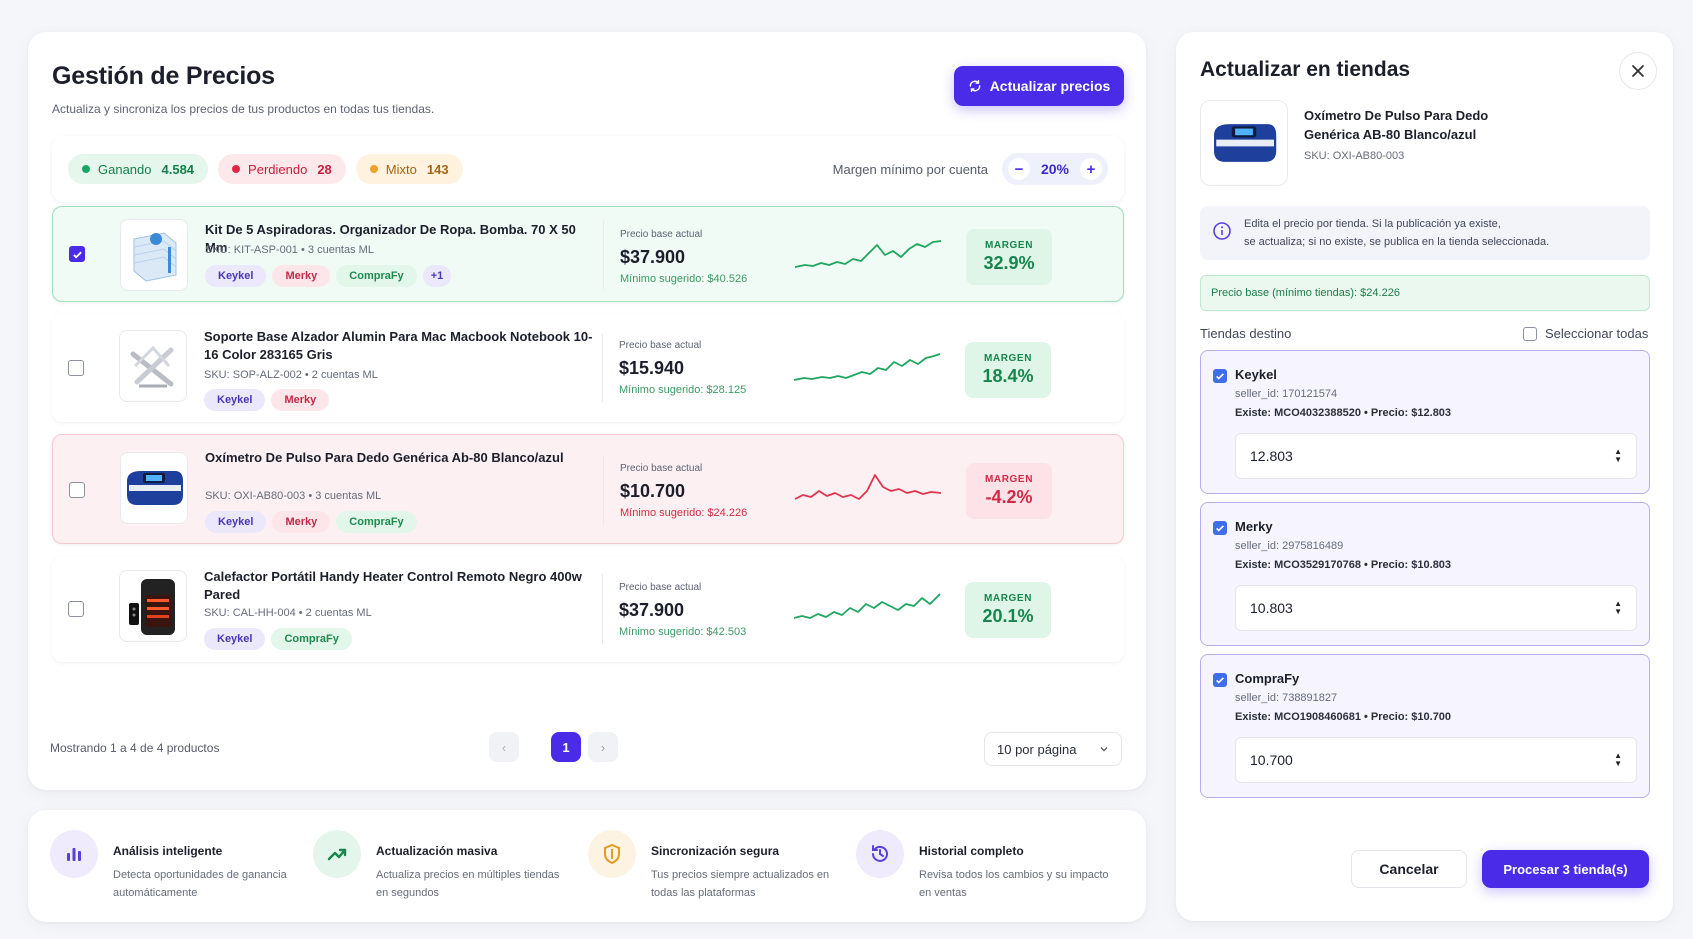 The height and width of the screenshot is (939, 1693). Describe the element at coordinates (1009, 257) in the screenshot. I see `margin-badge: MARGEN 32.9%` at that location.